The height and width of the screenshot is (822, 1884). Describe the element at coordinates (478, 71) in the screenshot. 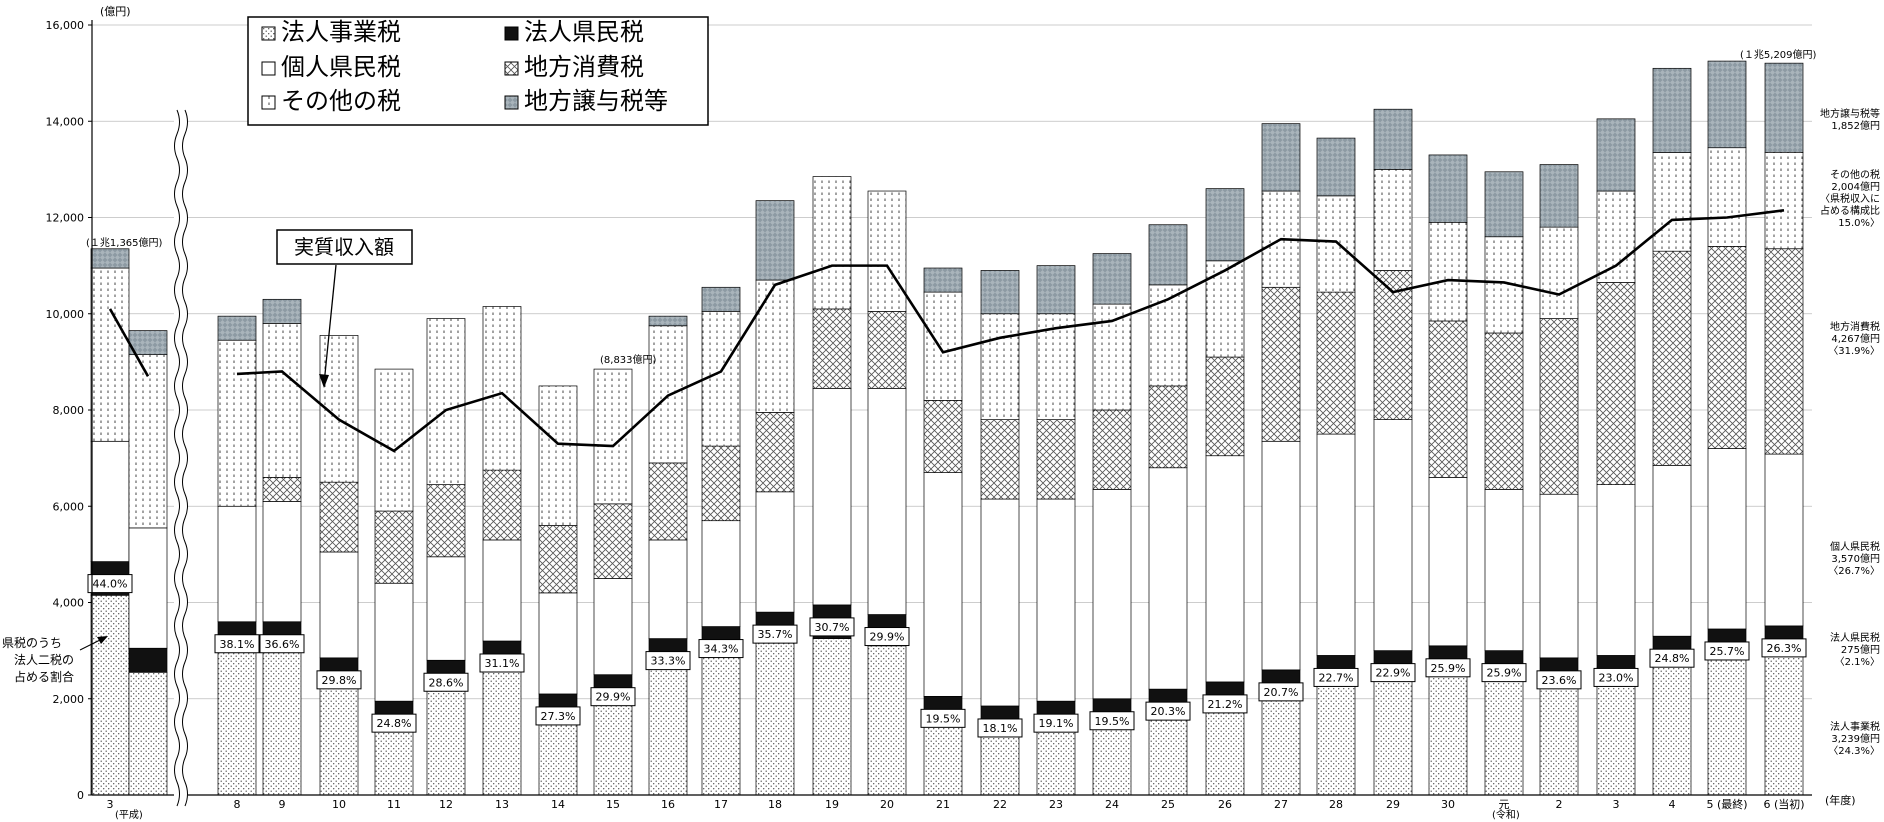

I see `legend-frame` at that location.